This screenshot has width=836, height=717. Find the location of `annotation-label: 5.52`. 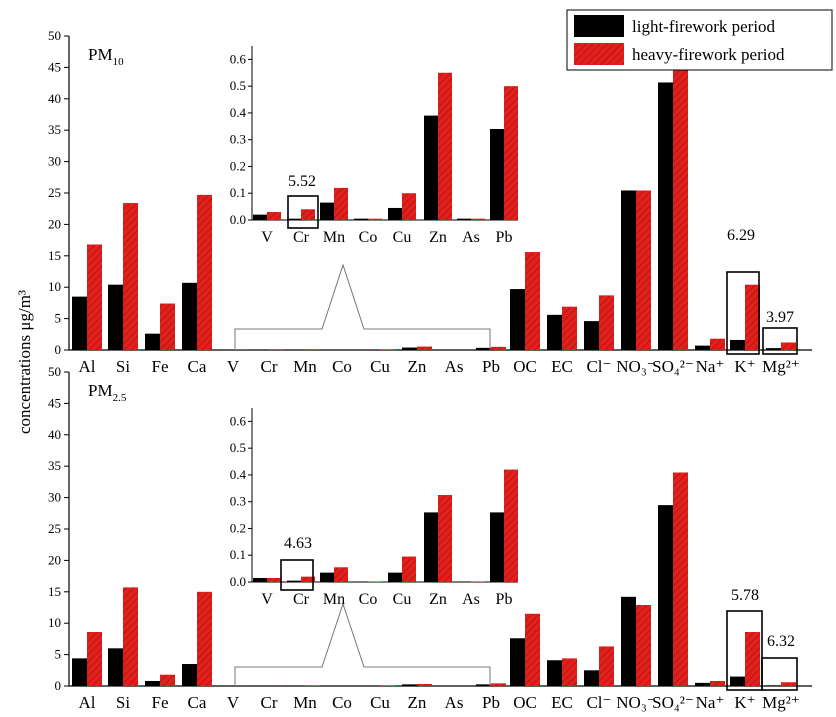

annotation-label: 5.52 is located at coordinates (302, 181).